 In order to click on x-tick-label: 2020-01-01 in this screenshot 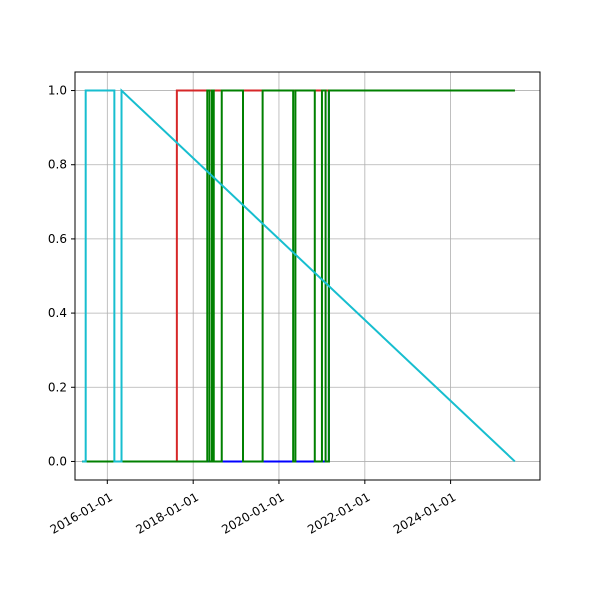, I will do `click(252, 513)`.